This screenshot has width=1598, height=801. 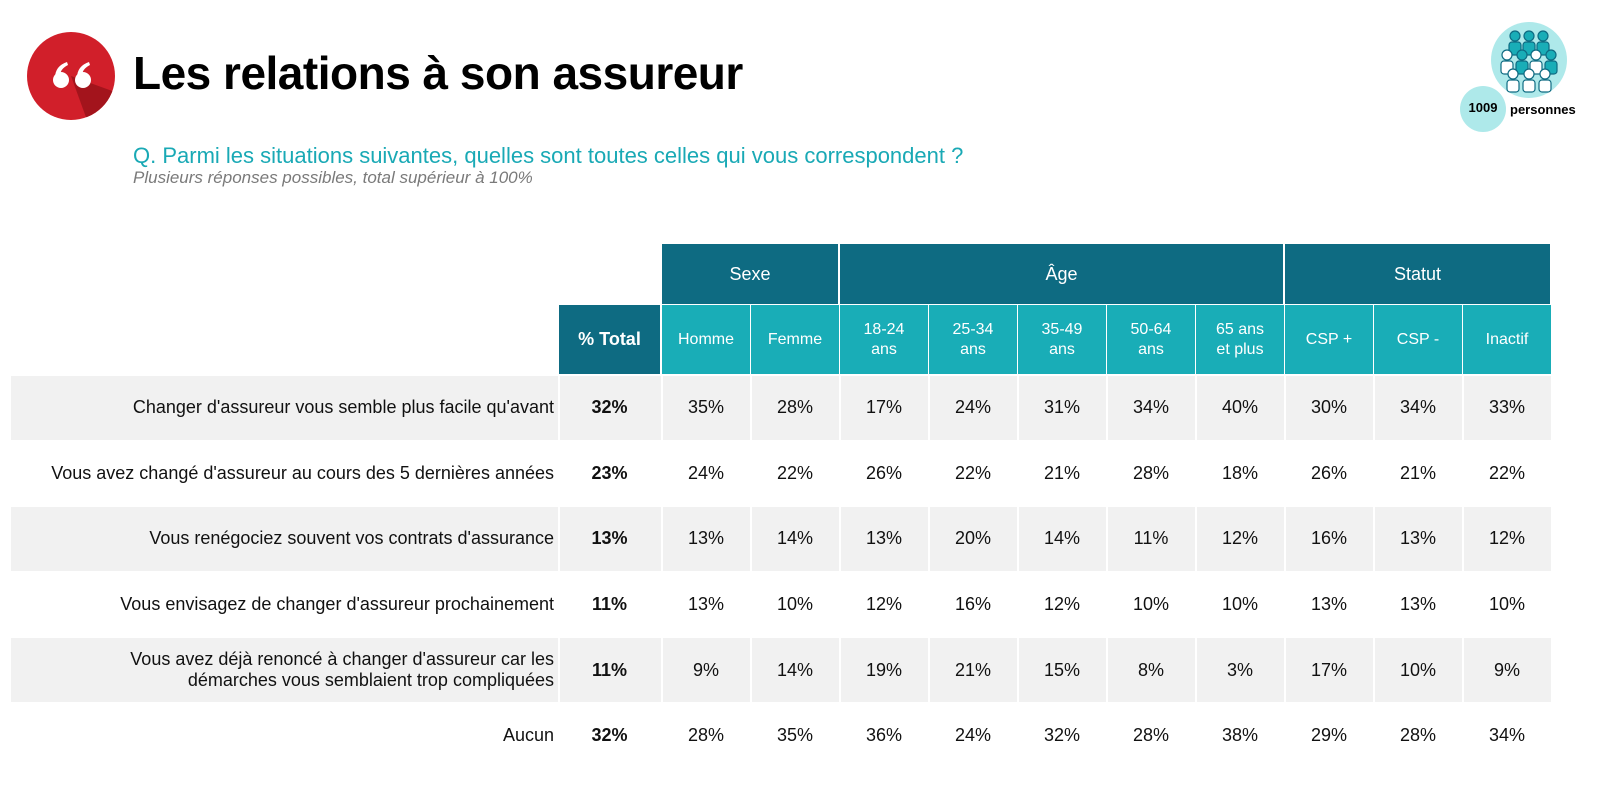 I want to click on table-cell: 9%, so click(x=706, y=670).